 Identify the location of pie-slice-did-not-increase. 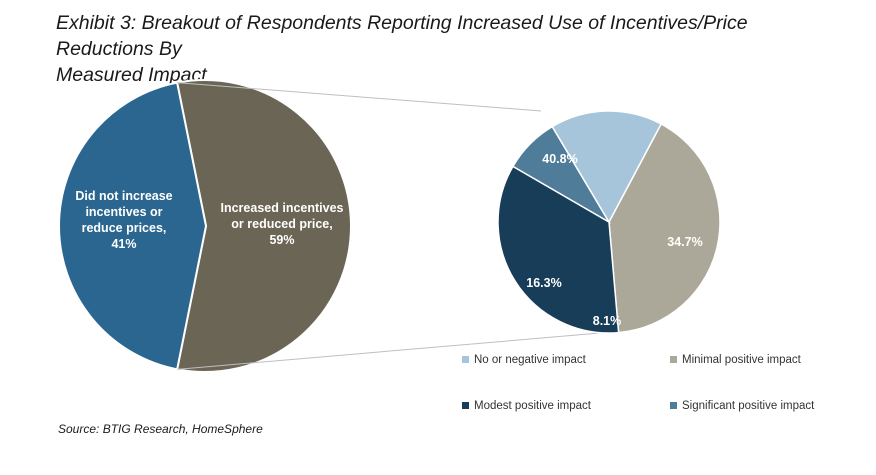
(132, 226).